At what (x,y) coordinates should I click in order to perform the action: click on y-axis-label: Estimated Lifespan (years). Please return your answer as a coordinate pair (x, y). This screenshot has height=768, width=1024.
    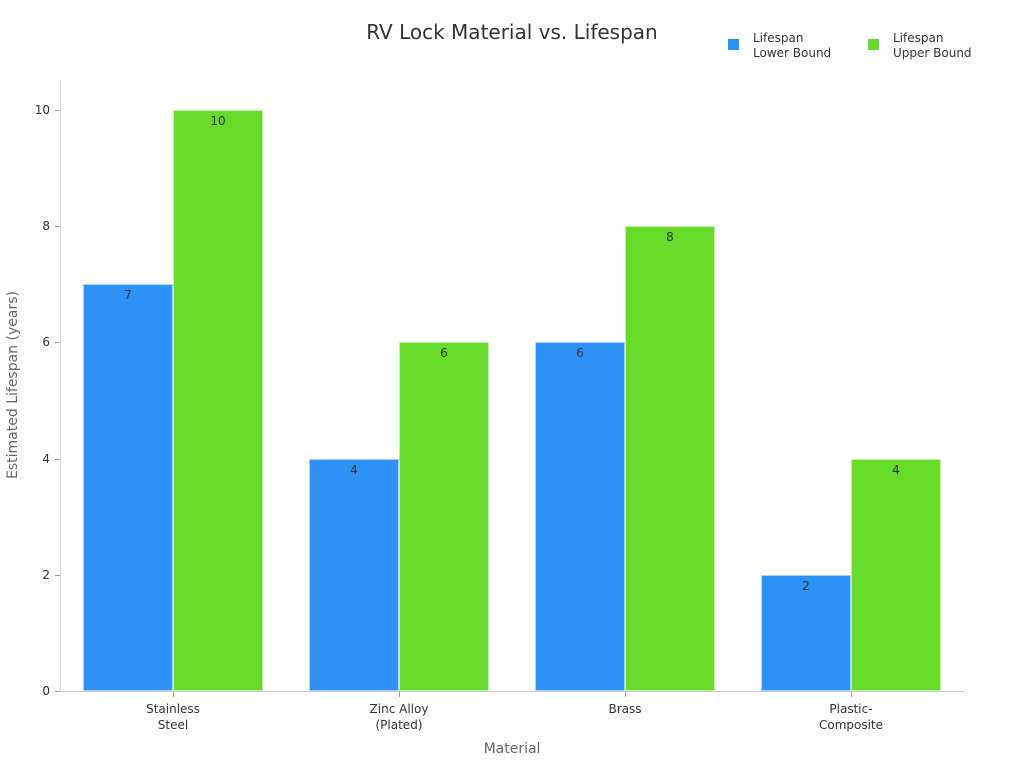
    Looking at the image, I should click on (13, 385).